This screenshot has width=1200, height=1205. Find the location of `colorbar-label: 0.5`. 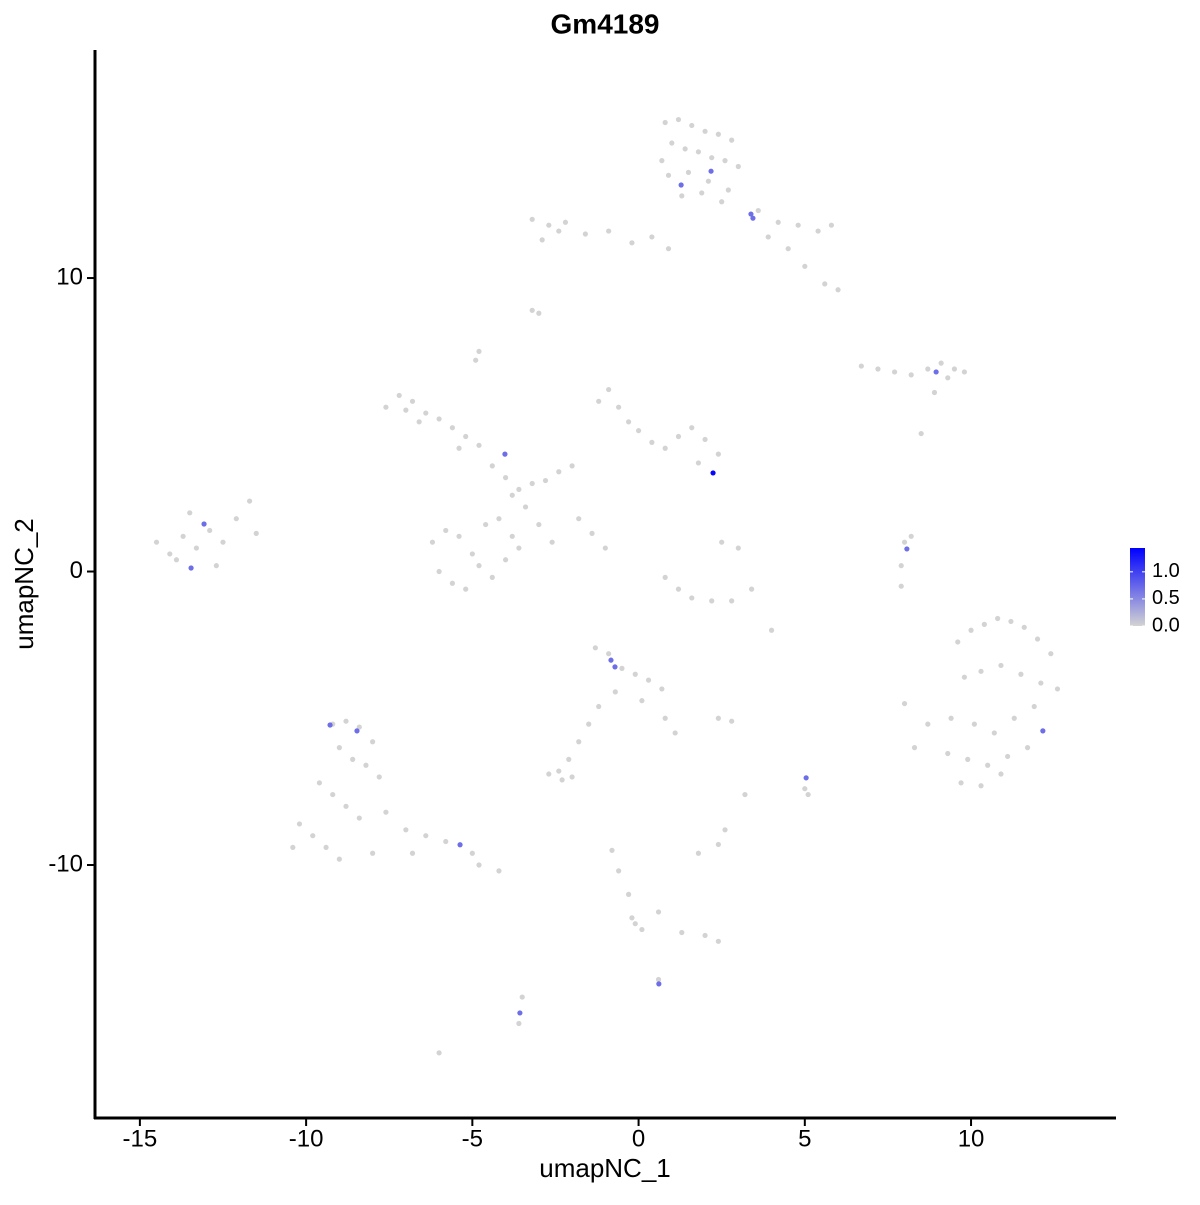

colorbar-label: 0.5 is located at coordinates (1166, 598).